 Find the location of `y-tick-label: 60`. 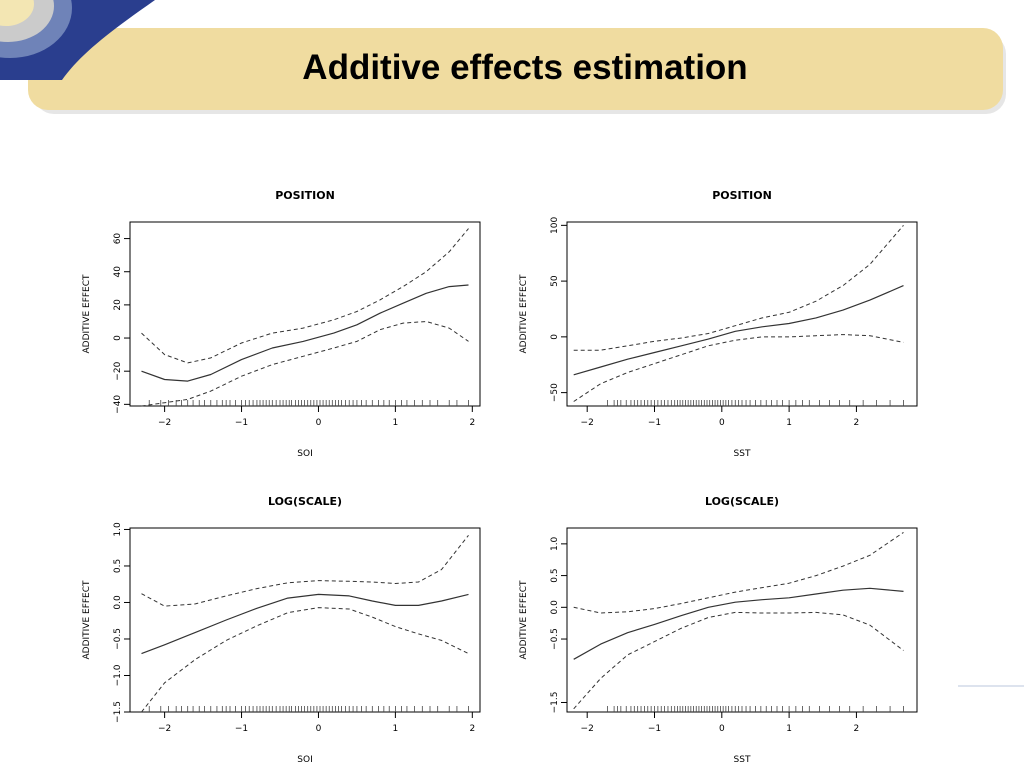

y-tick-label: 60 is located at coordinates (118, 239).